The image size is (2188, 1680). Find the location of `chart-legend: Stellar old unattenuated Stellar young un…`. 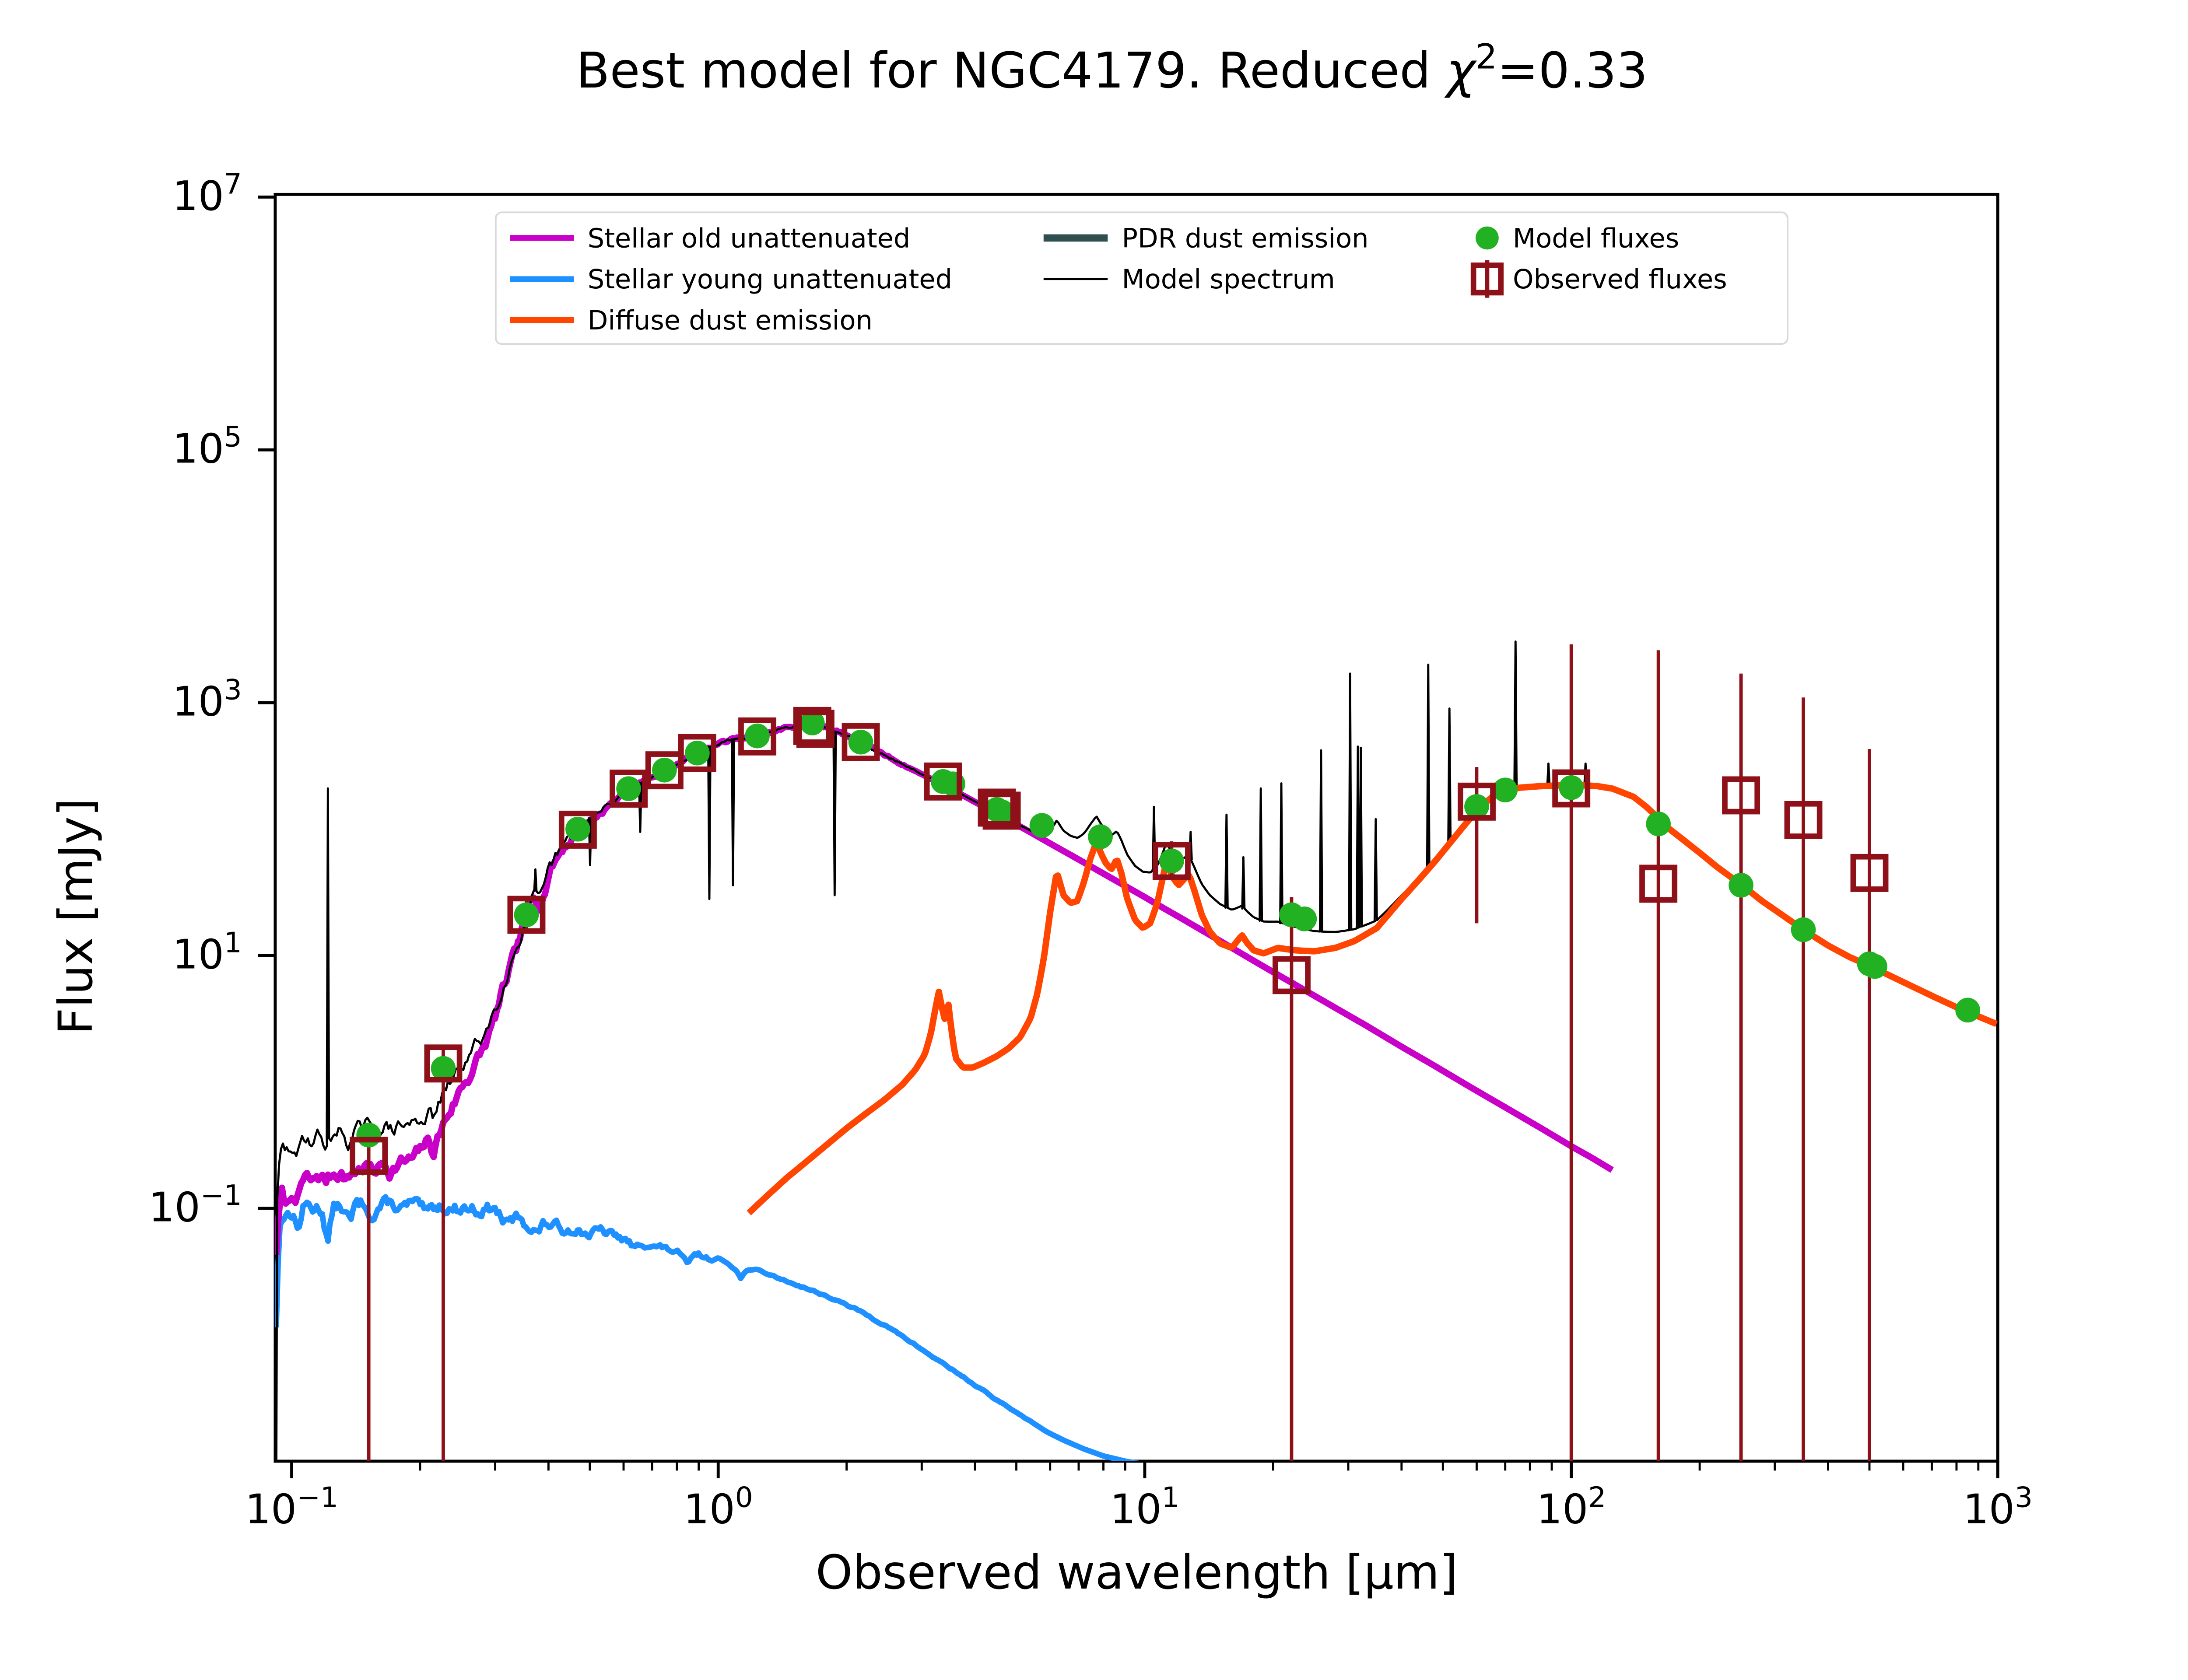

chart-legend: Stellar old unattenuated Stellar young un… is located at coordinates (1141, 278).